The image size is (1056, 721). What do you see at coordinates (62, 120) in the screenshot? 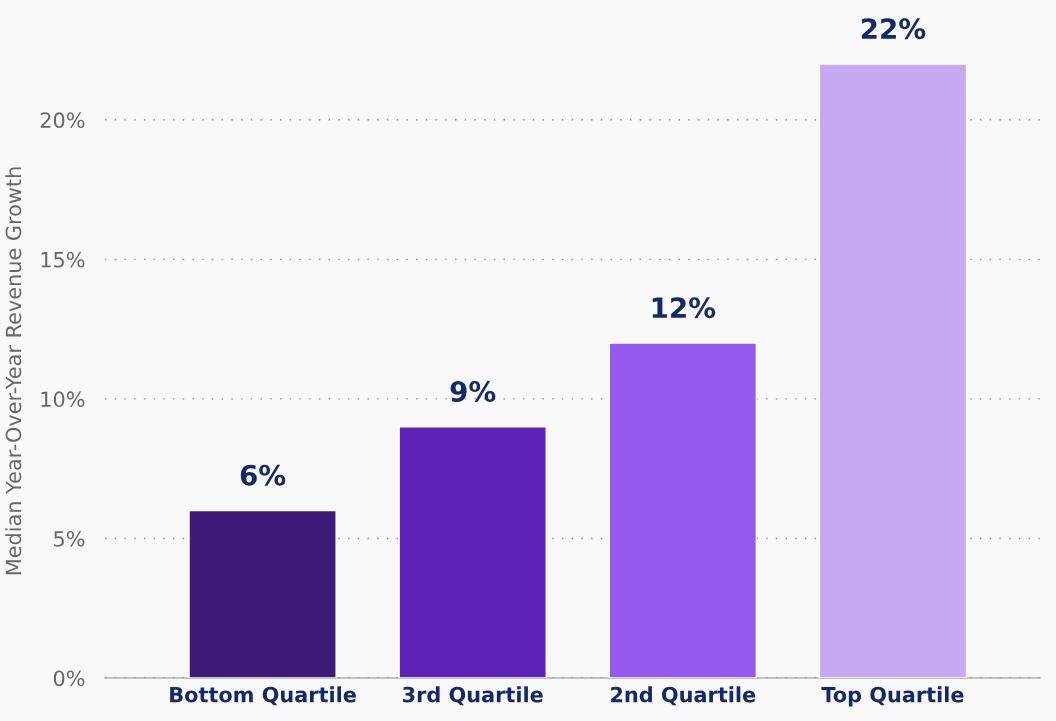
I see `y-tick-label: 20%` at bounding box center [62, 120].